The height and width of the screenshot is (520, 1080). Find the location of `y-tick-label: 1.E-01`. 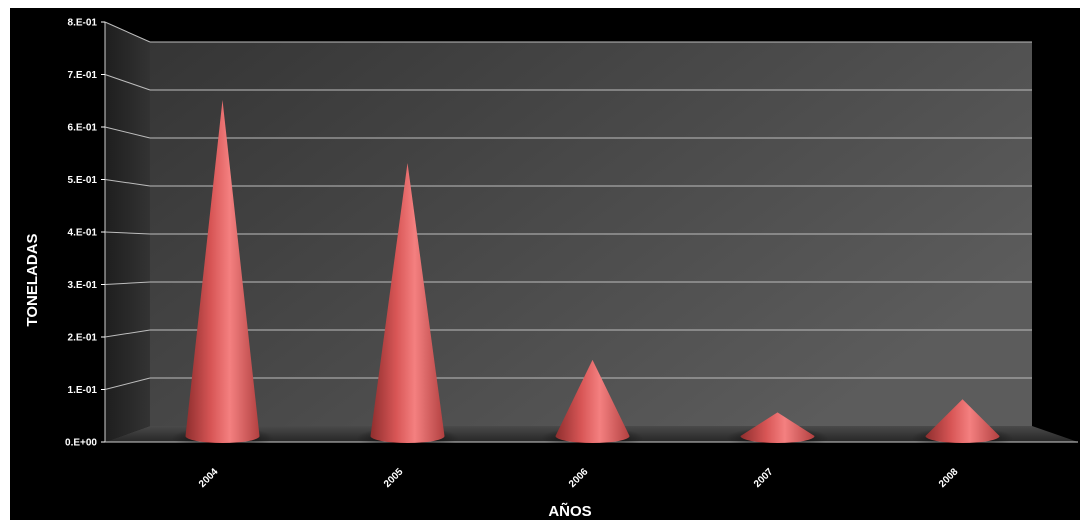

y-tick-label: 1.E-01 is located at coordinates (83, 390).